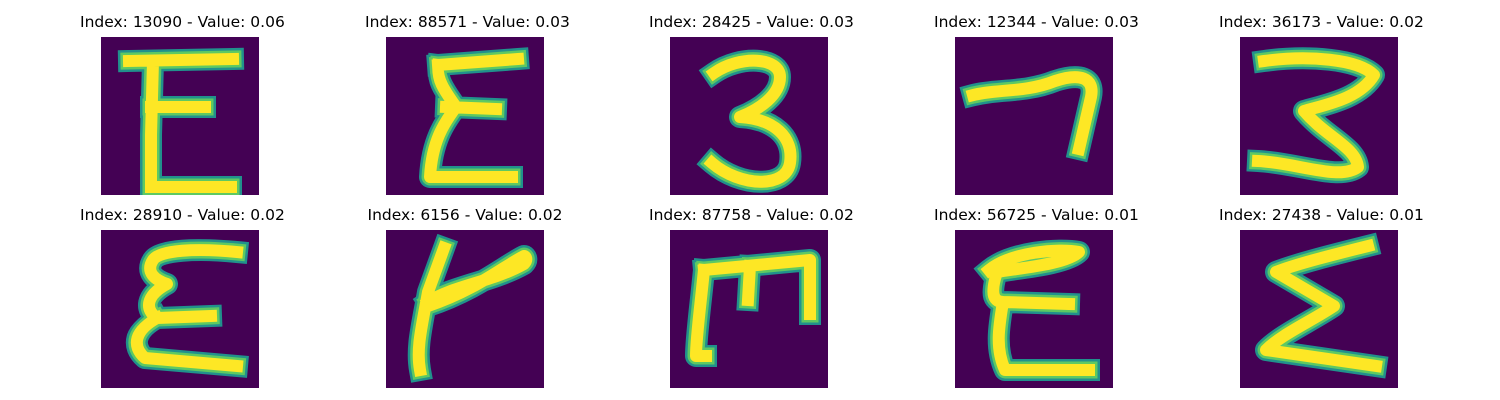  I want to click on sample-title: Index: 12344 - Value: 0.03, so click(1034, 22).